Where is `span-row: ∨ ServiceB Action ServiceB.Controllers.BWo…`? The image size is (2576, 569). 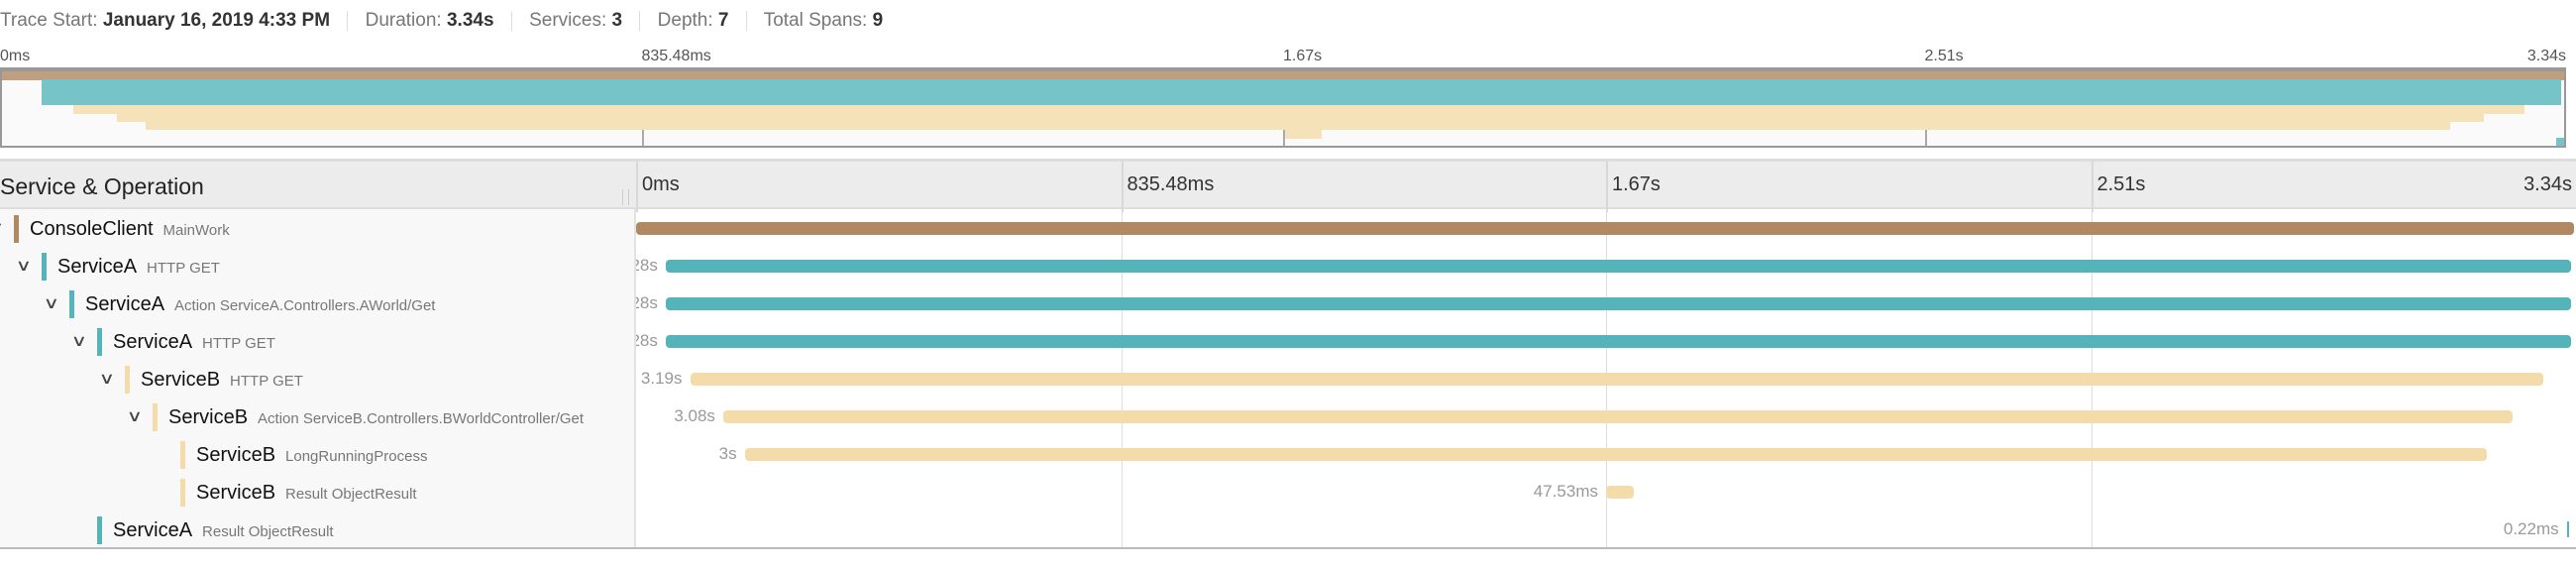
span-row: ∨ ServiceB Action ServiceB.Controllers.BWo… is located at coordinates (318, 417).